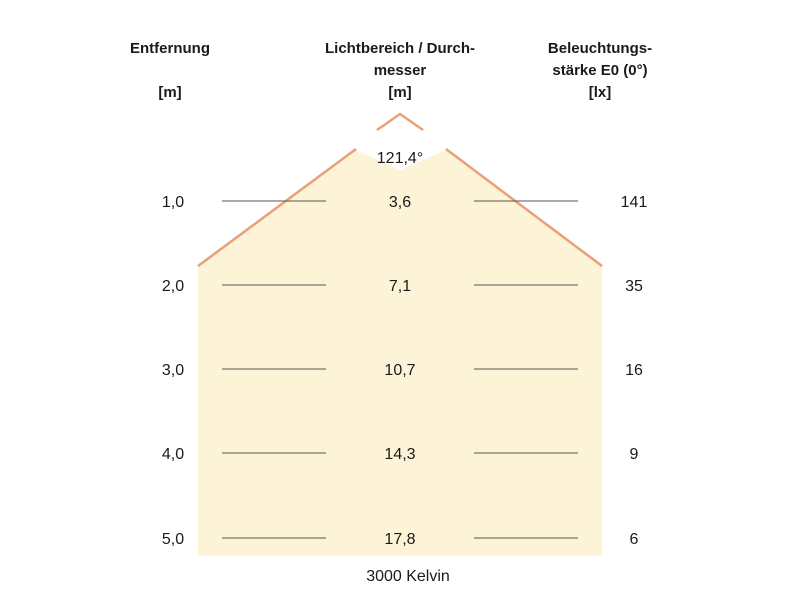 The image size is (800, 600). What do you see at coordinates (173, 202) in the screenshot?
I see `distance-value: 1,0` at bounding box center [173, 202].